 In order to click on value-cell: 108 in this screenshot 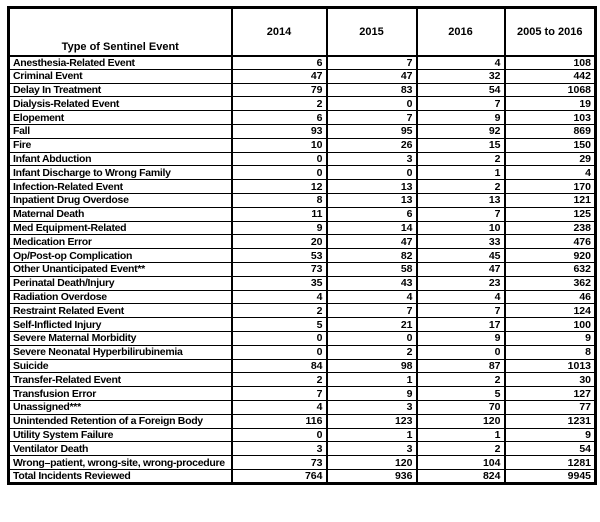, I will do `click(550, 62)`.